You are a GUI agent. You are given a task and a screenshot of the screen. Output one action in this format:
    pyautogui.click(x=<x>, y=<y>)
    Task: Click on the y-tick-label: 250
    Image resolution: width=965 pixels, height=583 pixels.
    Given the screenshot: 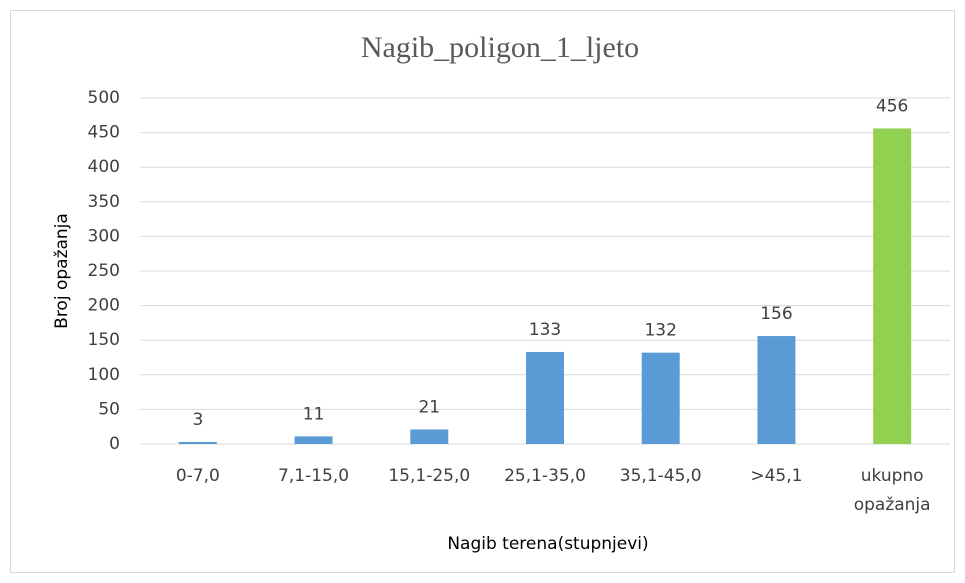 What is the action you would take?
    pyautogui.click(x=104, y=271)
    